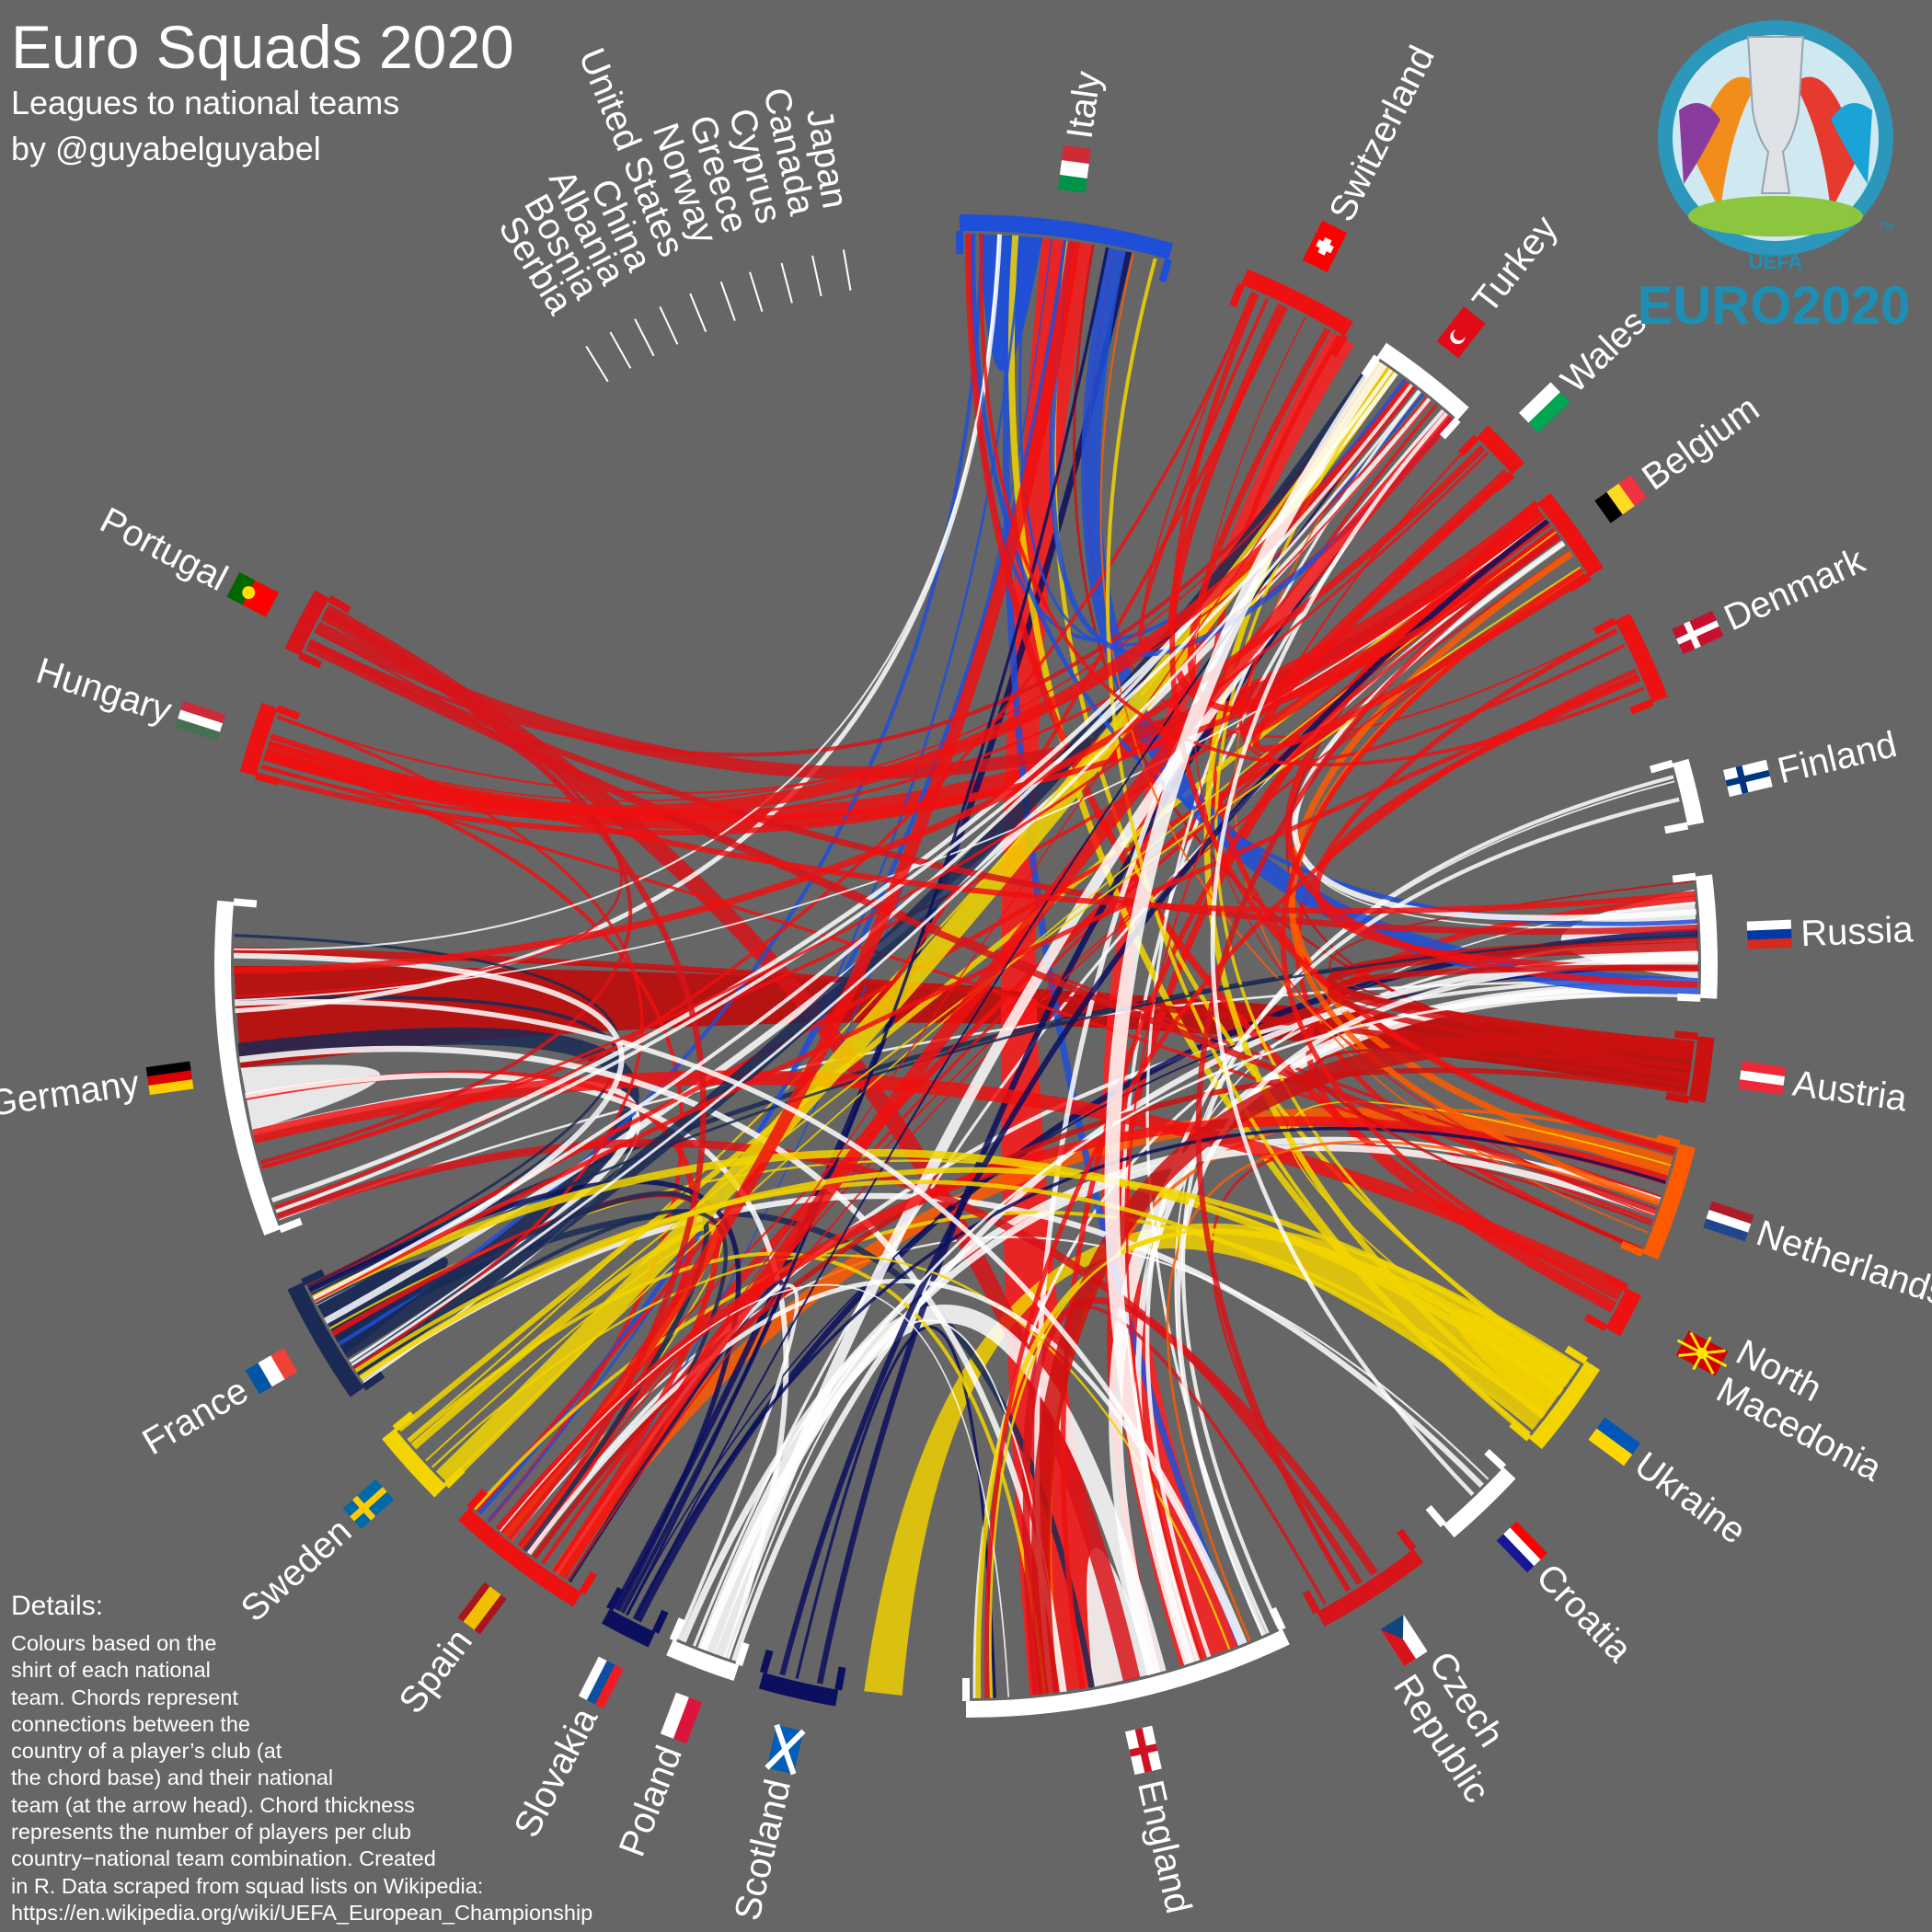  Describe the element at coordinates (1747, 778) in the screenshot. I see `finland-flag-icon` at that location.